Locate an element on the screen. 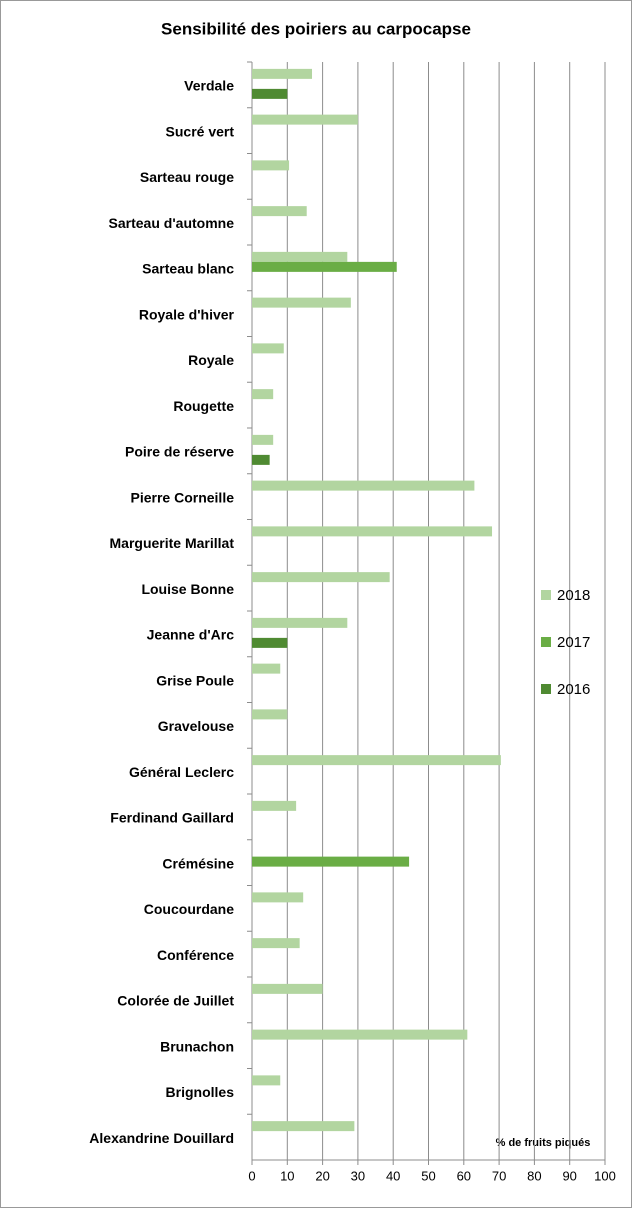  x-tick-label: 70 is located at coordinates (499, 1175).